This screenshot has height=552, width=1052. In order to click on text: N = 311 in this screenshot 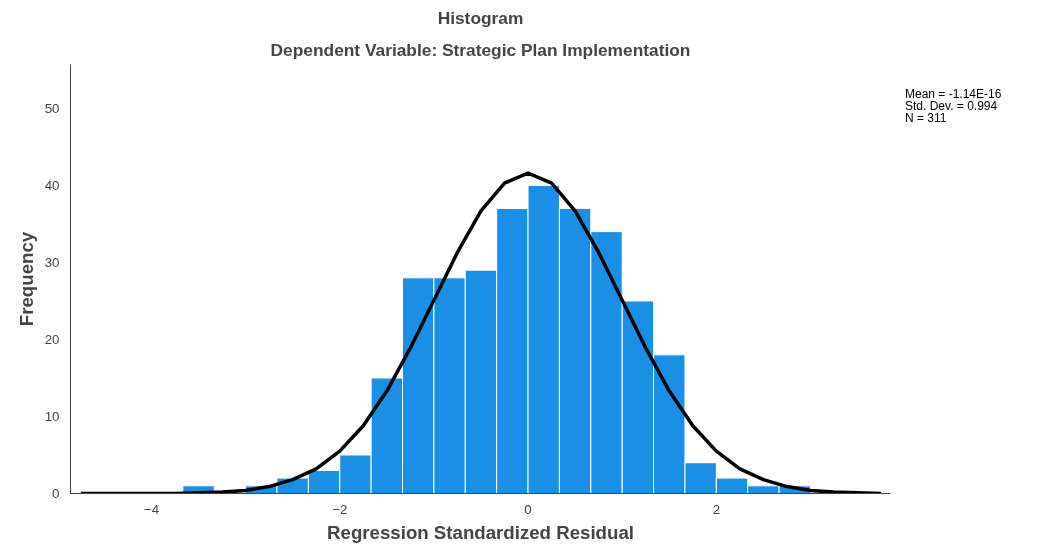, I will do `click(926, 118)`.